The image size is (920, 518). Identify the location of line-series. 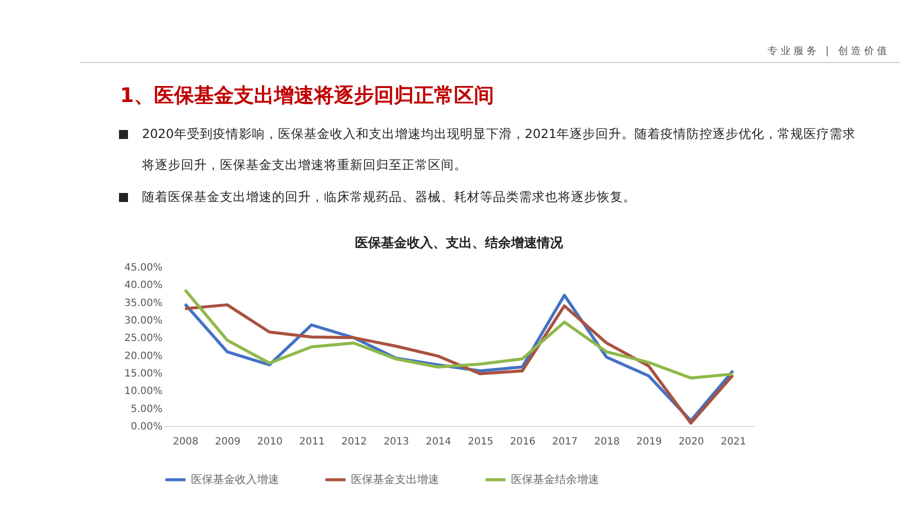
(459, 334).